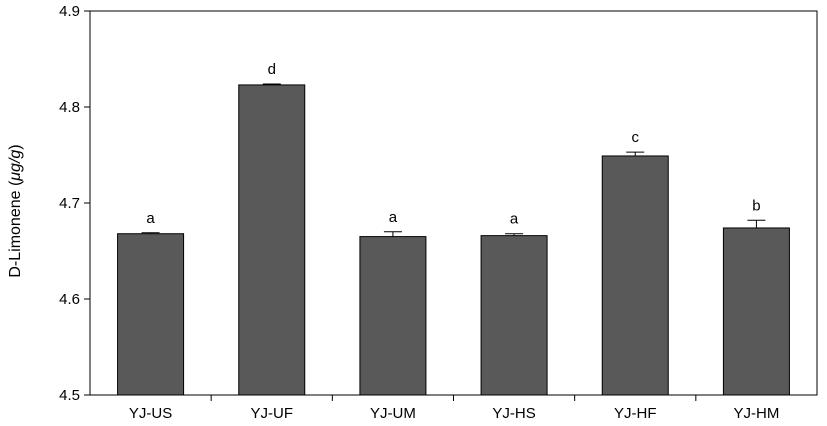  Describe the element at coordinates (15, 229) in the screenshot. I see `y-axis-title-prefix: D-Limonene (` at that location.